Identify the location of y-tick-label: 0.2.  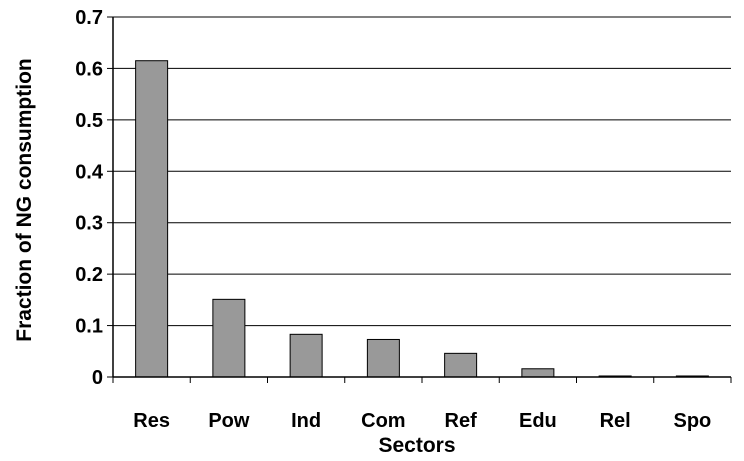
(89, 275).